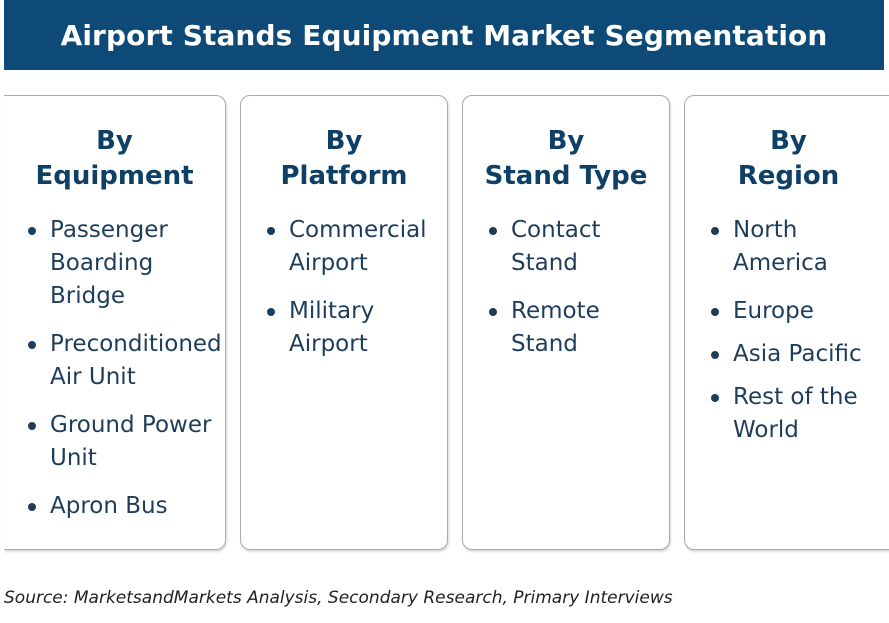 This screenshot has width=889, height=623. I want to click on list-item: Military Airport, so click(340, 328).